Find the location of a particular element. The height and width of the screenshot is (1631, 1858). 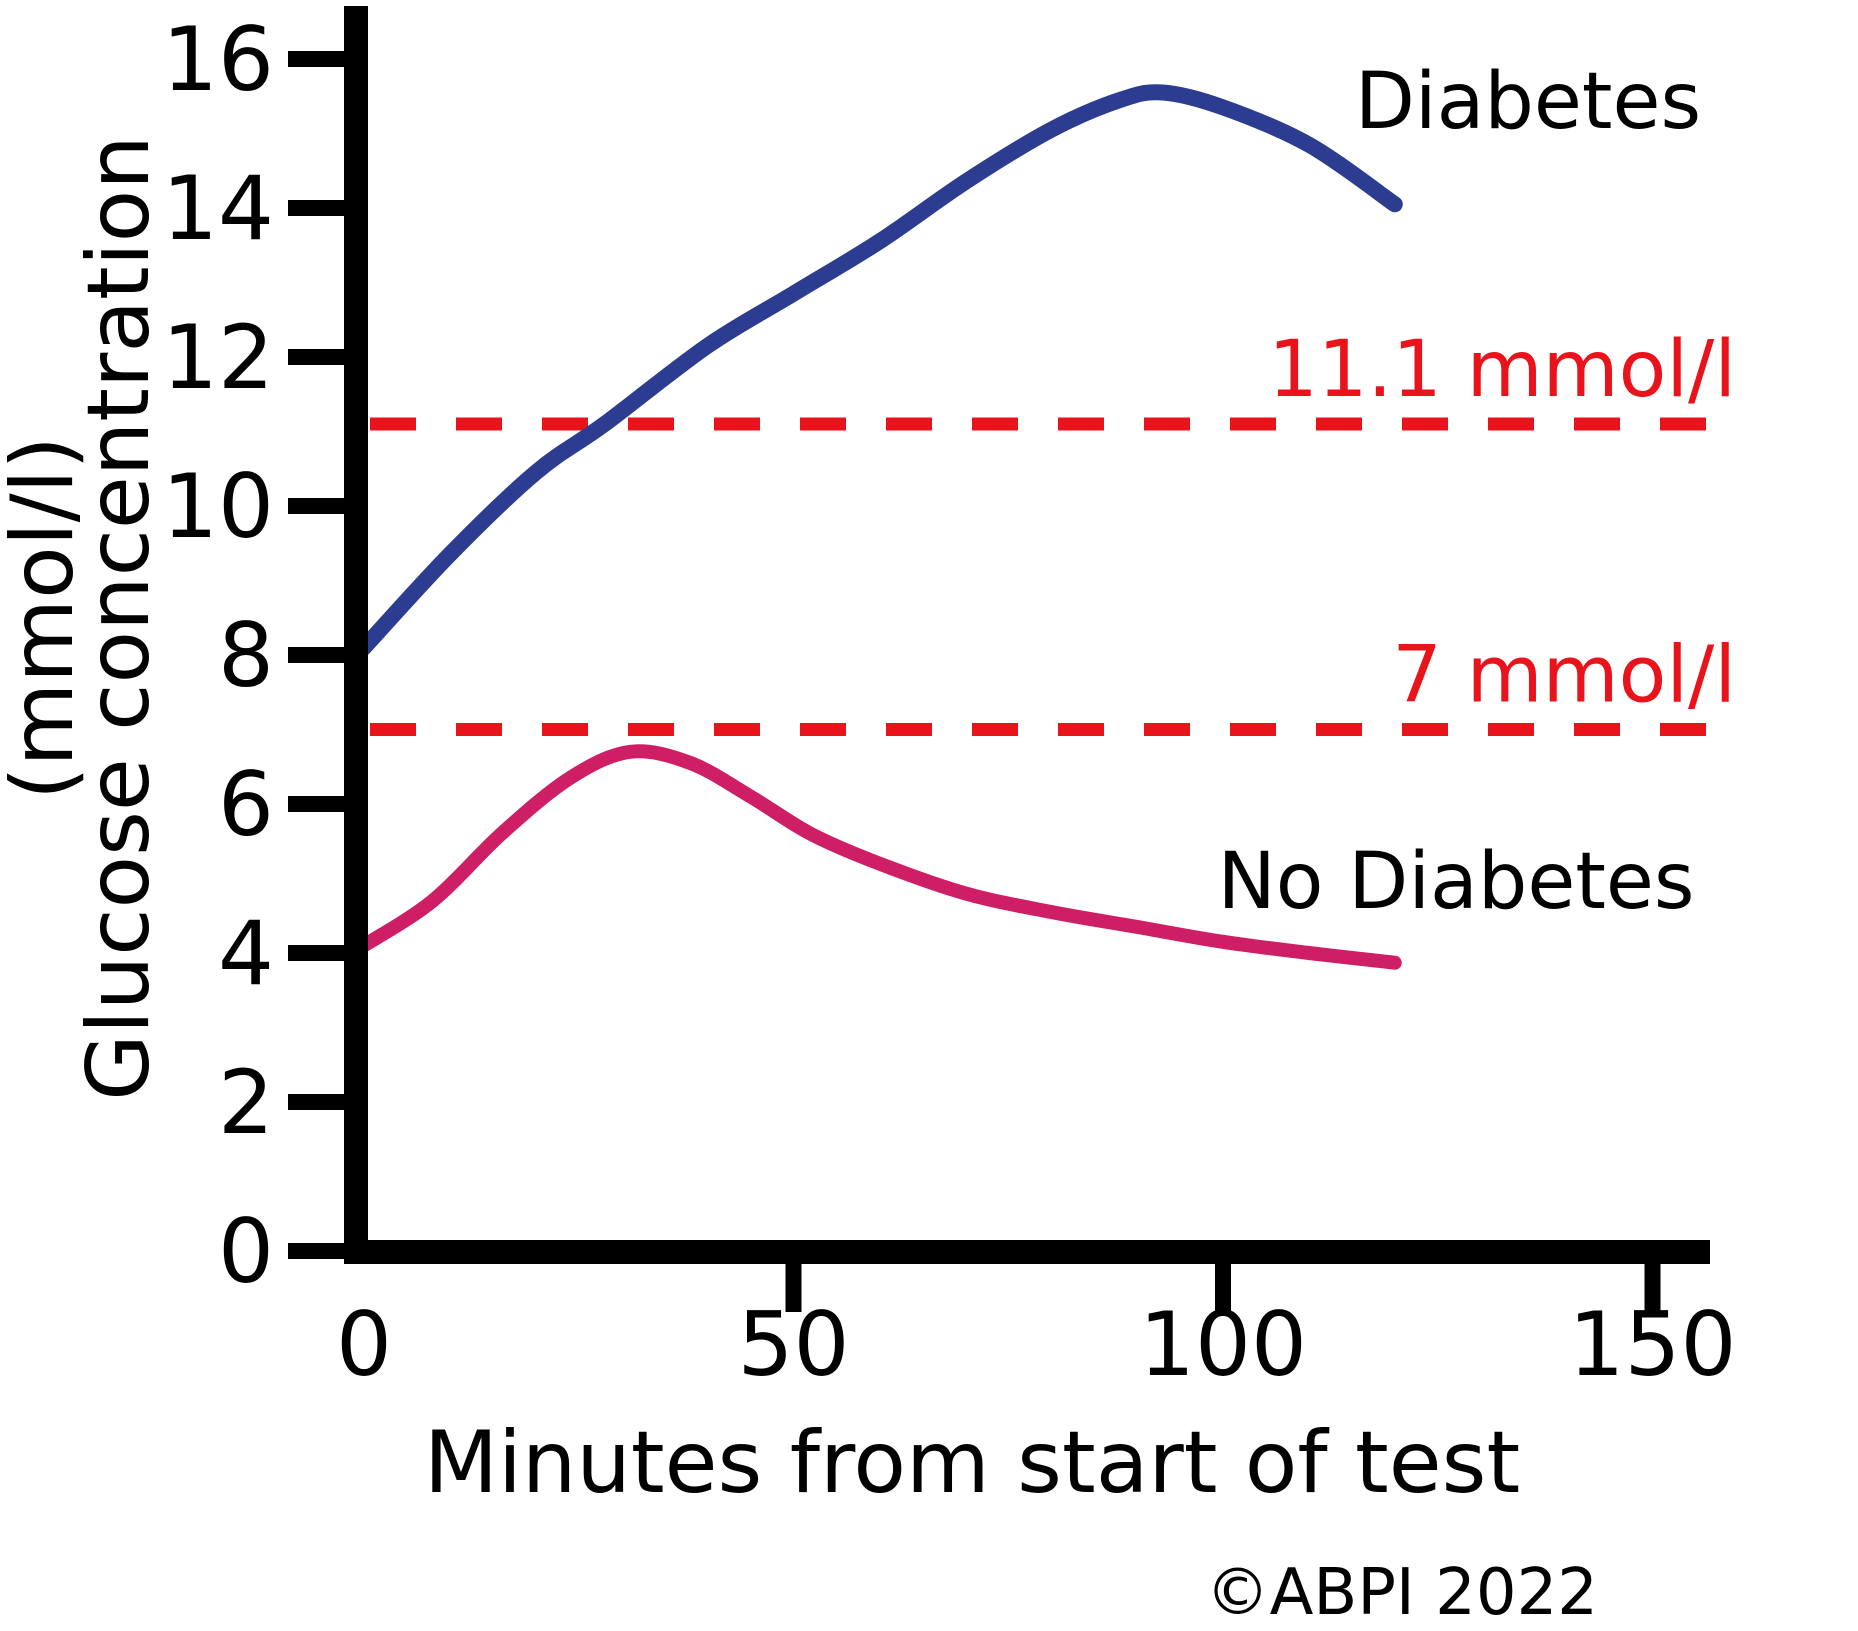

no-diabetes-series-label: No Diabetes is located at coordinates (1455, 882).